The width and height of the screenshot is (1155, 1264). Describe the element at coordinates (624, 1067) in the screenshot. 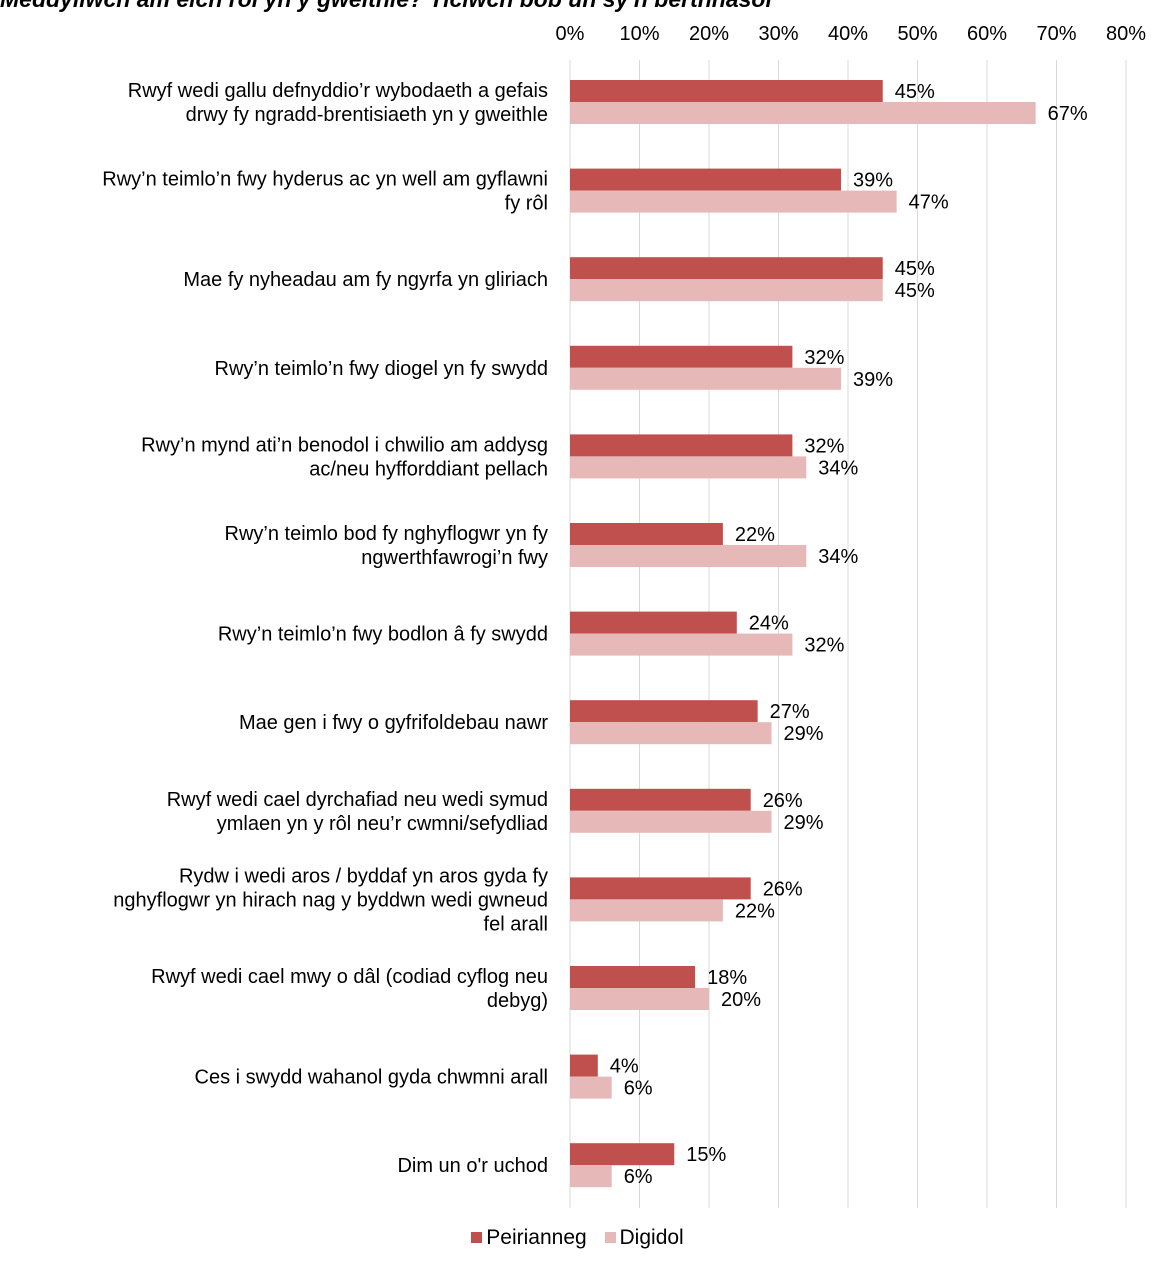

I see `data-label: 4%` at that location.